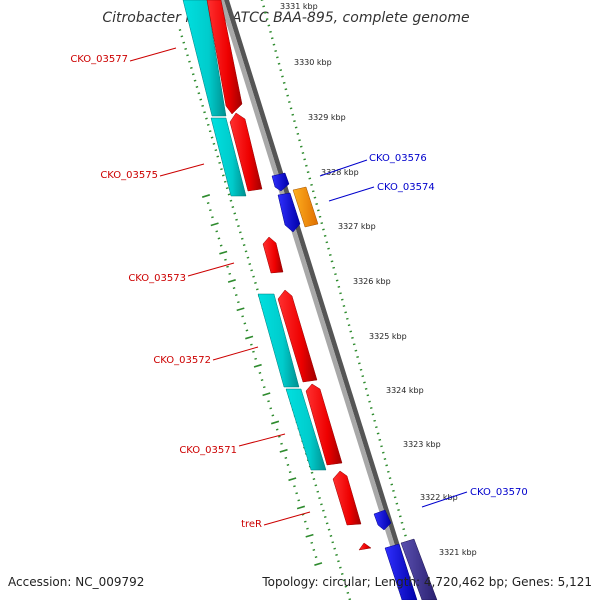  Describe the element at coordinates (289, 212) in the screenshot. I see `cds-arrow-reverse` at that location.